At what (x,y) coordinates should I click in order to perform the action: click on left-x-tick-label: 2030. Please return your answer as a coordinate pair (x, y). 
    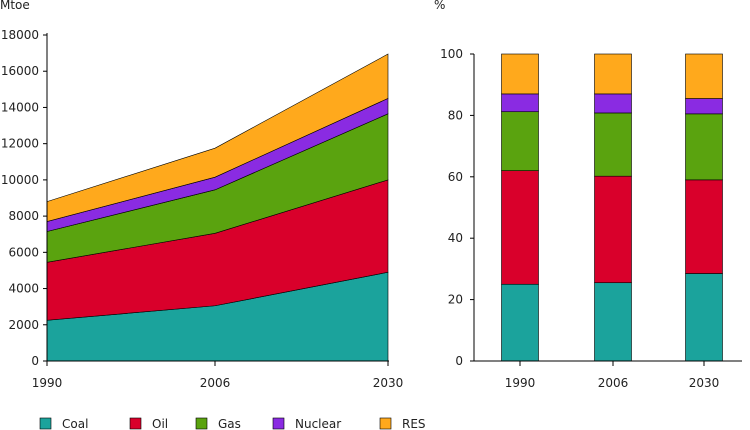
    Looking at the image, I should click on (388, 383).